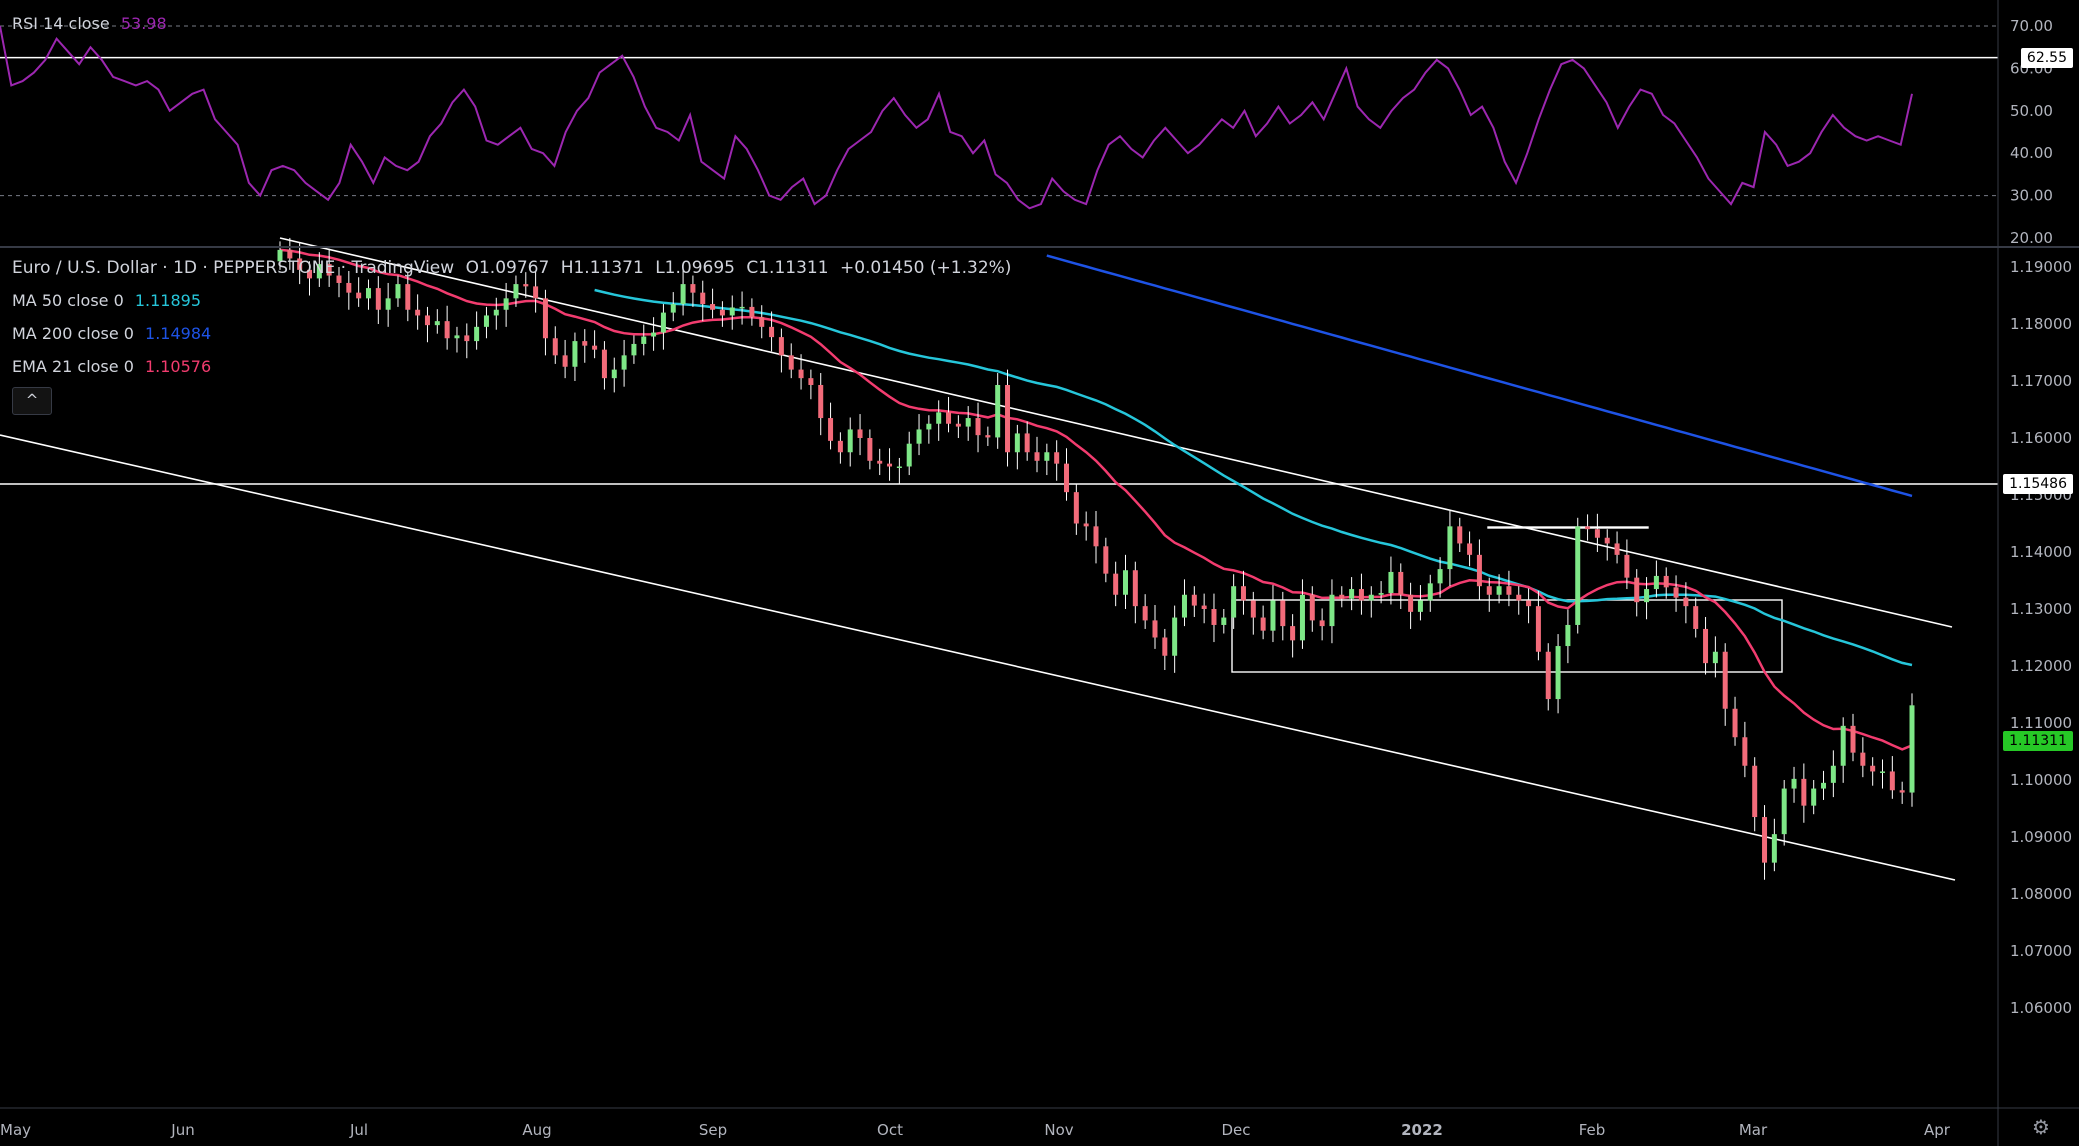 This screenshot has height=1146, width=2079. Describe the element at coordinates (2041, 267) in the screenshot. I see `price-tick-label: 1.19000` at that location.